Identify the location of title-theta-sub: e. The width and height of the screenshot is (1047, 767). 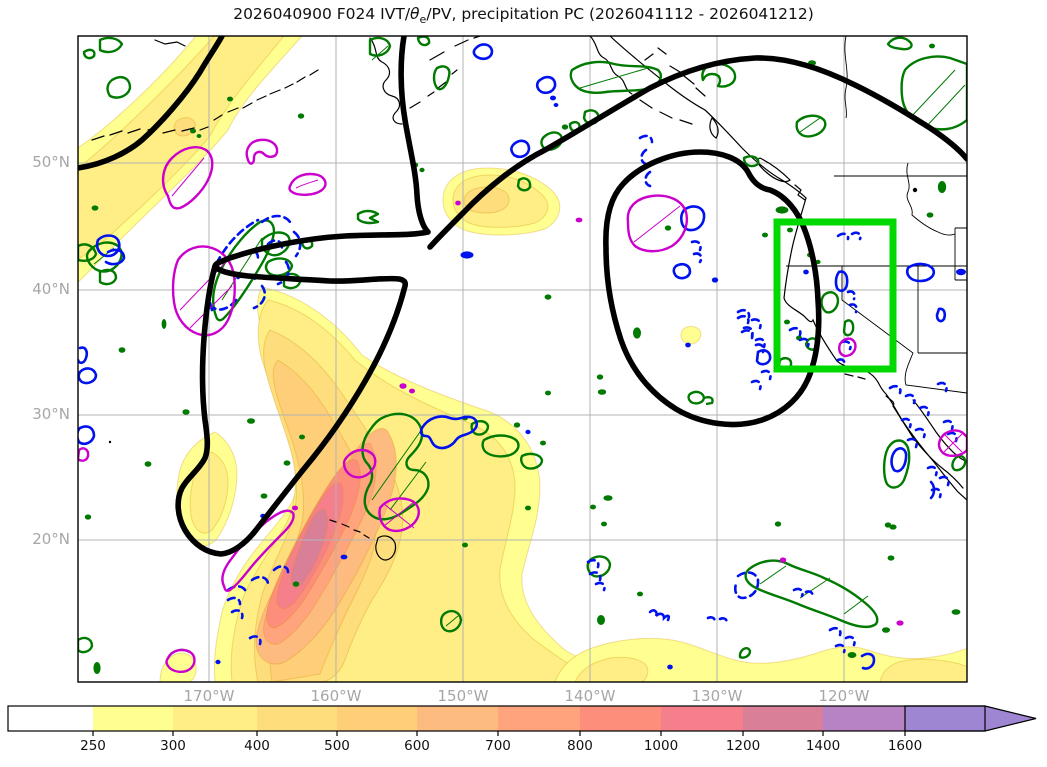
(423, 20).